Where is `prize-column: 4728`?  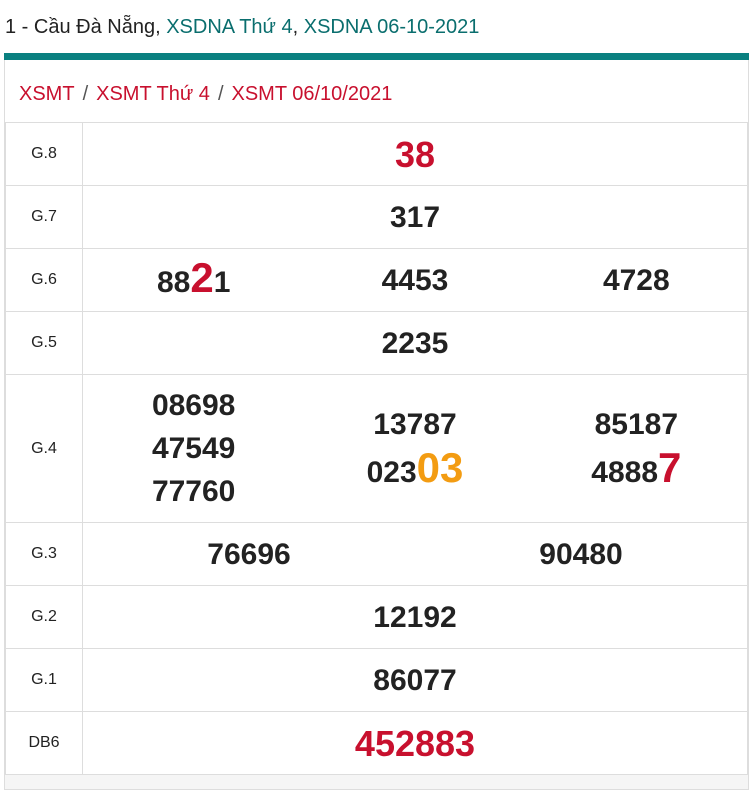 prize-column: 4728 is located at coordinates (636, 280).